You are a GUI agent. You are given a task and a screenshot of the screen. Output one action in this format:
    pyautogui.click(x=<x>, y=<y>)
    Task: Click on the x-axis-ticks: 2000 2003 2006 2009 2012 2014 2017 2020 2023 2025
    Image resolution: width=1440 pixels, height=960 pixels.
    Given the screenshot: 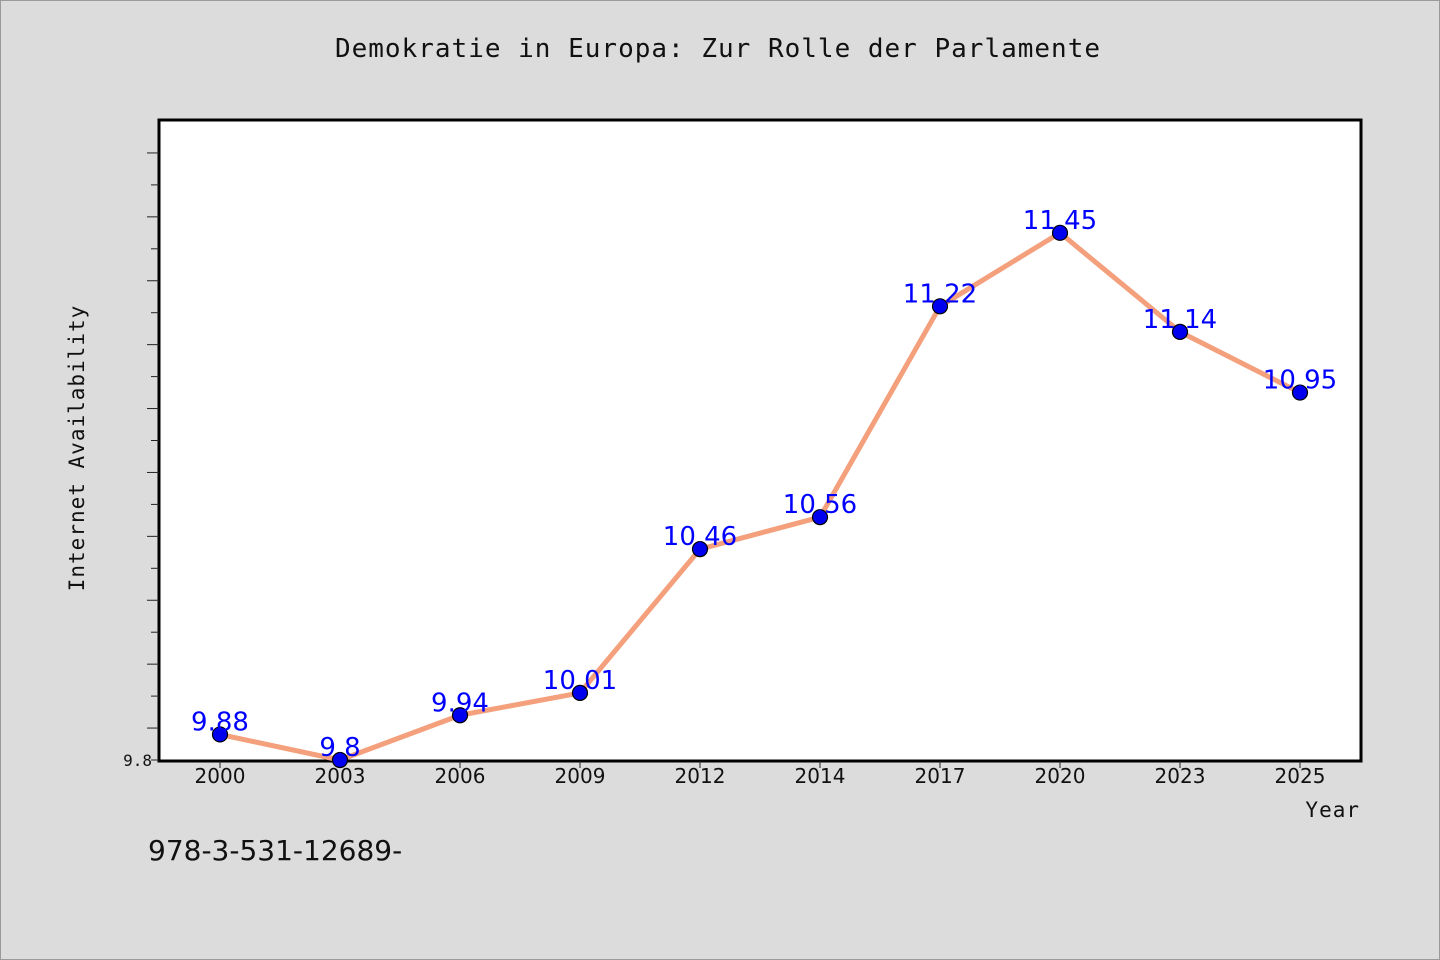 What is the action you would take?
    pyautogui.click(x=760, y=774)
    